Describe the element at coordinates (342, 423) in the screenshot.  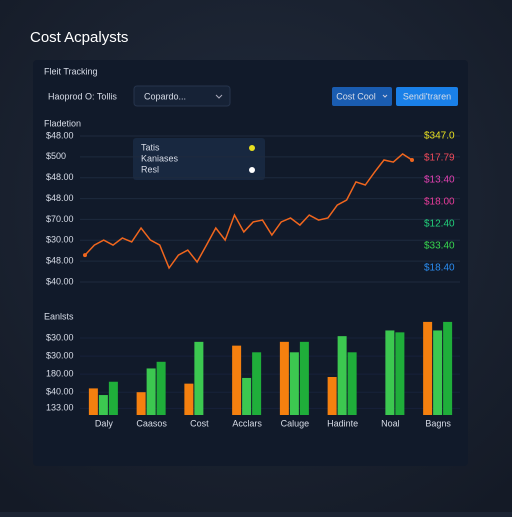
I see `x-tick-label: Hadinte` at that location.